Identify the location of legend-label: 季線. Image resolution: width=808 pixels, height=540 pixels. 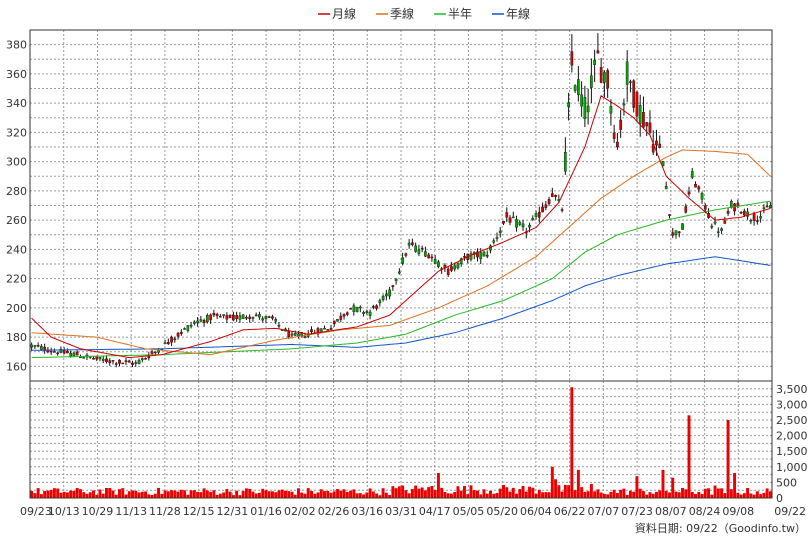
(402, 13).